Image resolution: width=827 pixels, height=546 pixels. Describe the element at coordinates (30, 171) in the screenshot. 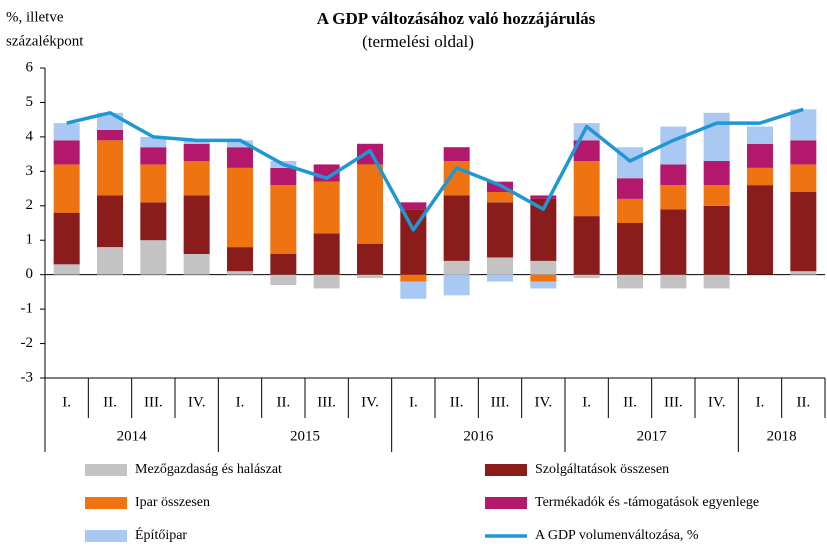

I see `y-tick-label: 3` at that location.